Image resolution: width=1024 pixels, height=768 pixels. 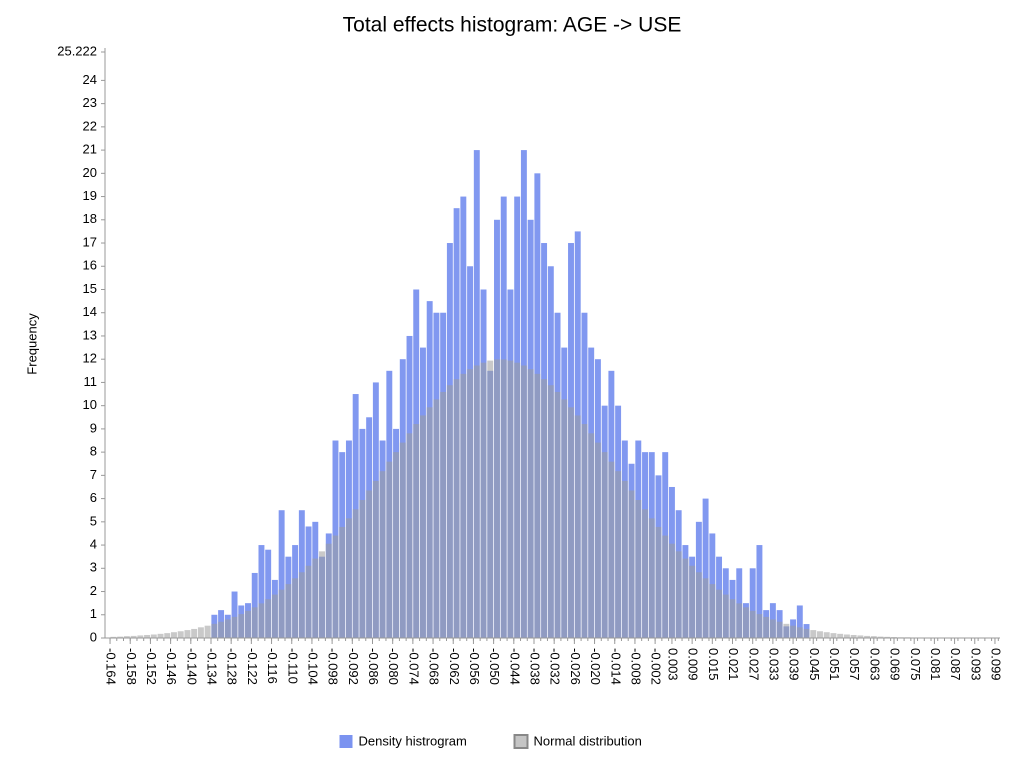 I want to click on x-tick-label: -0.038, so click(x=535, y=666).